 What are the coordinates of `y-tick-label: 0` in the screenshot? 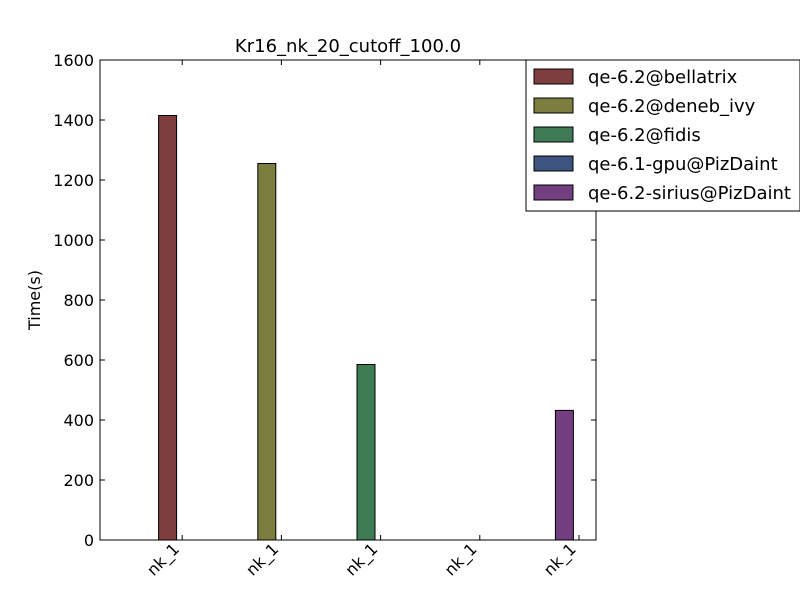 It's located at (89, 540).